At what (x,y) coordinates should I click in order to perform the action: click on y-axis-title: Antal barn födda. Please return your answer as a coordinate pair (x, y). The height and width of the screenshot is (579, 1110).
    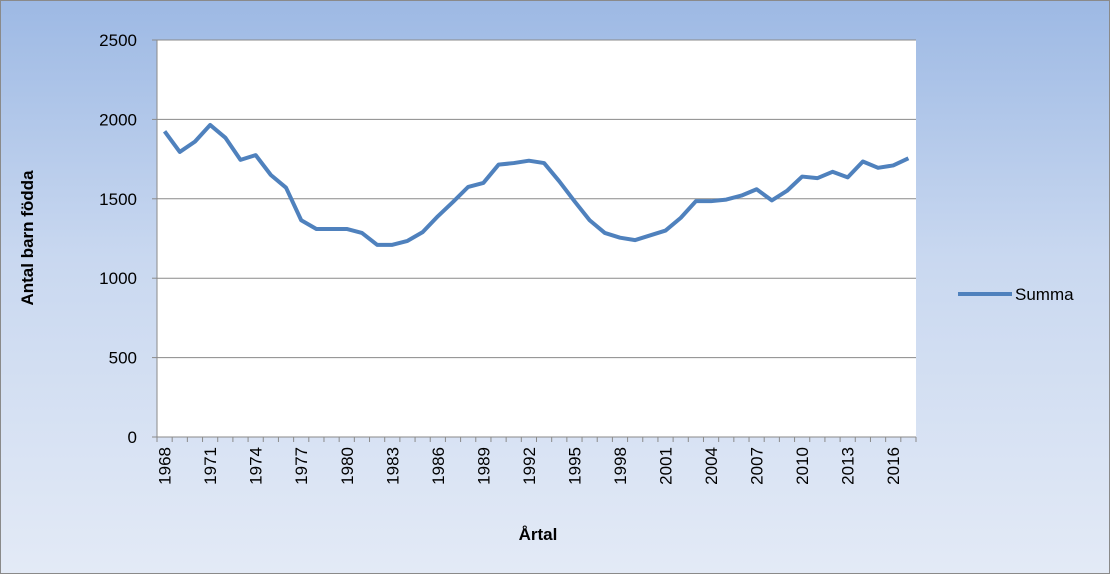
    Looking at the image, I should click on (27, 238).